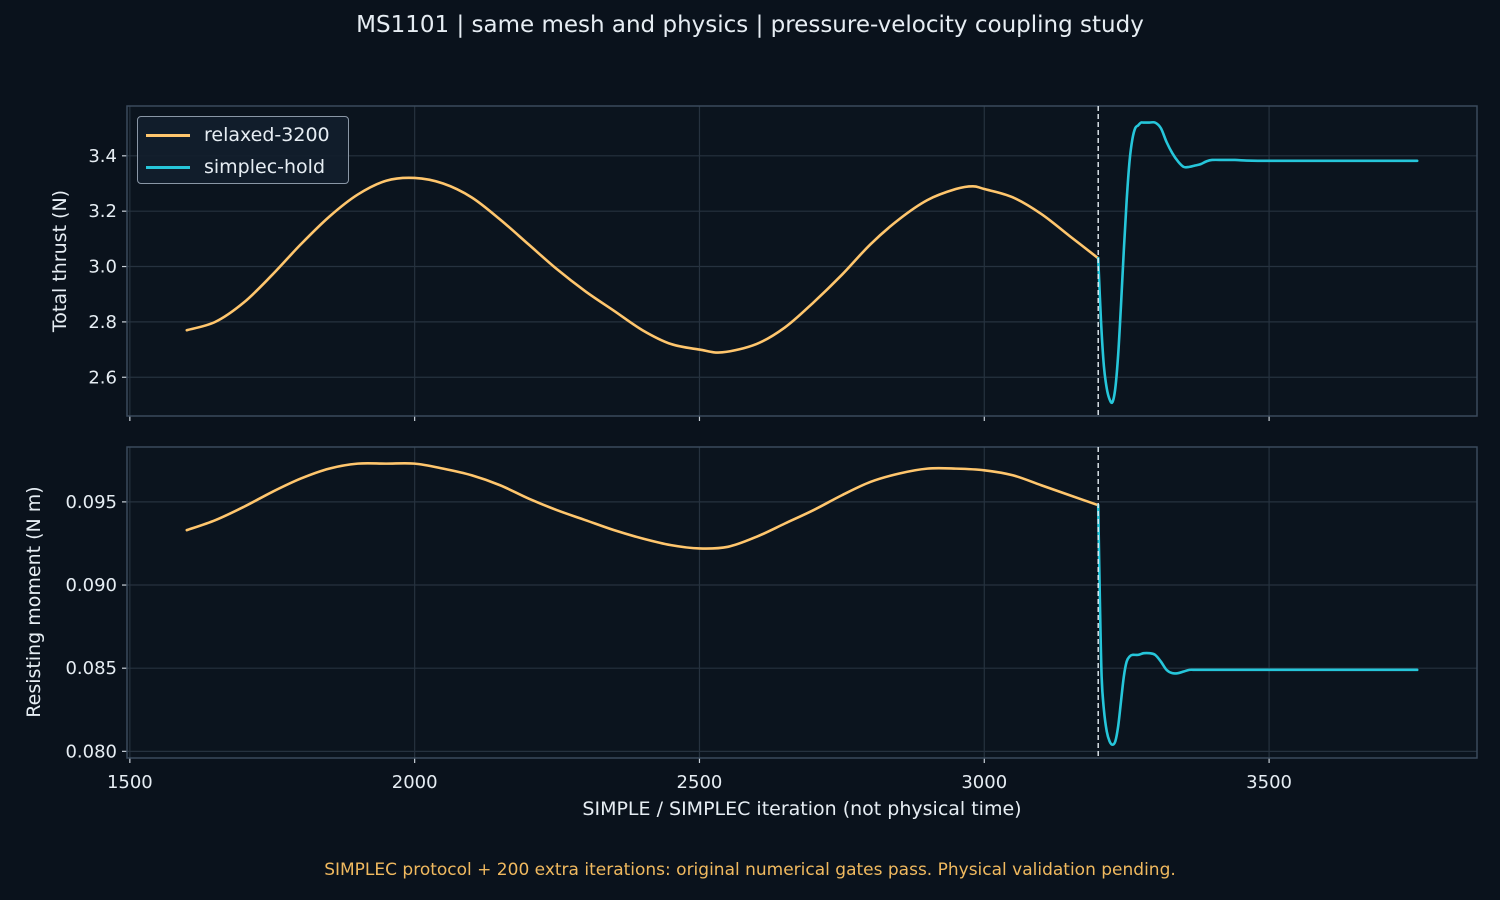  I want to click on panel-0-series-simplec-line, so click(1257, 262).